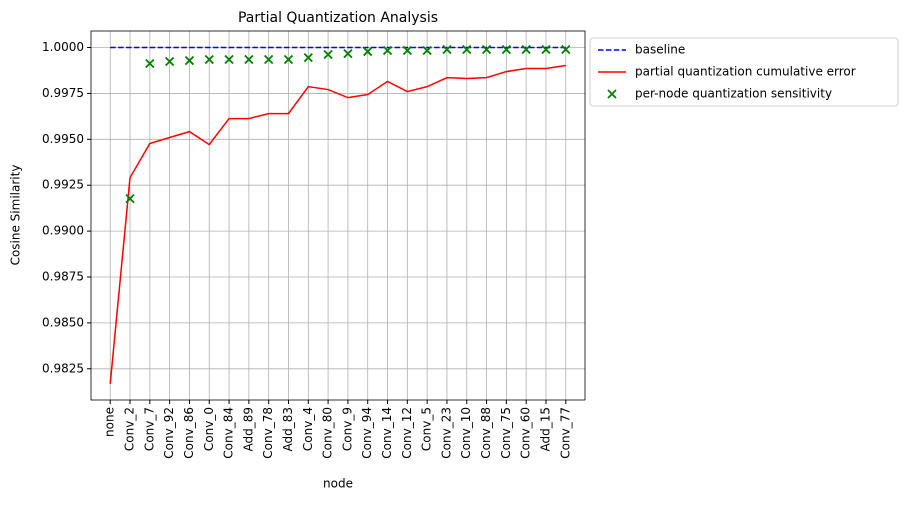 Image resolution: width=906 pixels, height=505 pixels. What do you see at coordinates (387, 433) in the screenshot?
I see `x-tick-label: Conv_14` at bounding box center [387, 433].